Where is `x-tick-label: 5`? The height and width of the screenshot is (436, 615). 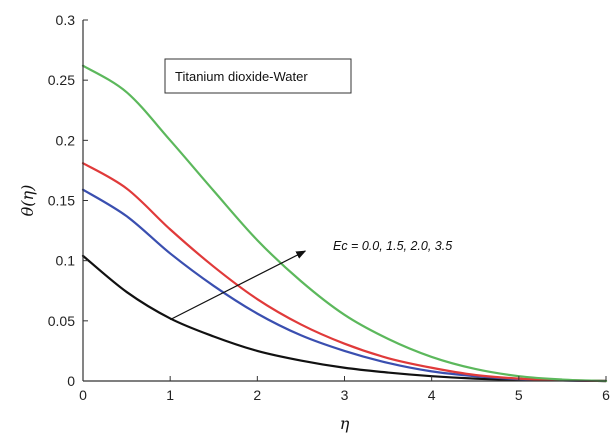 x-tick-label: 5 is located at coordinates (519, 395).